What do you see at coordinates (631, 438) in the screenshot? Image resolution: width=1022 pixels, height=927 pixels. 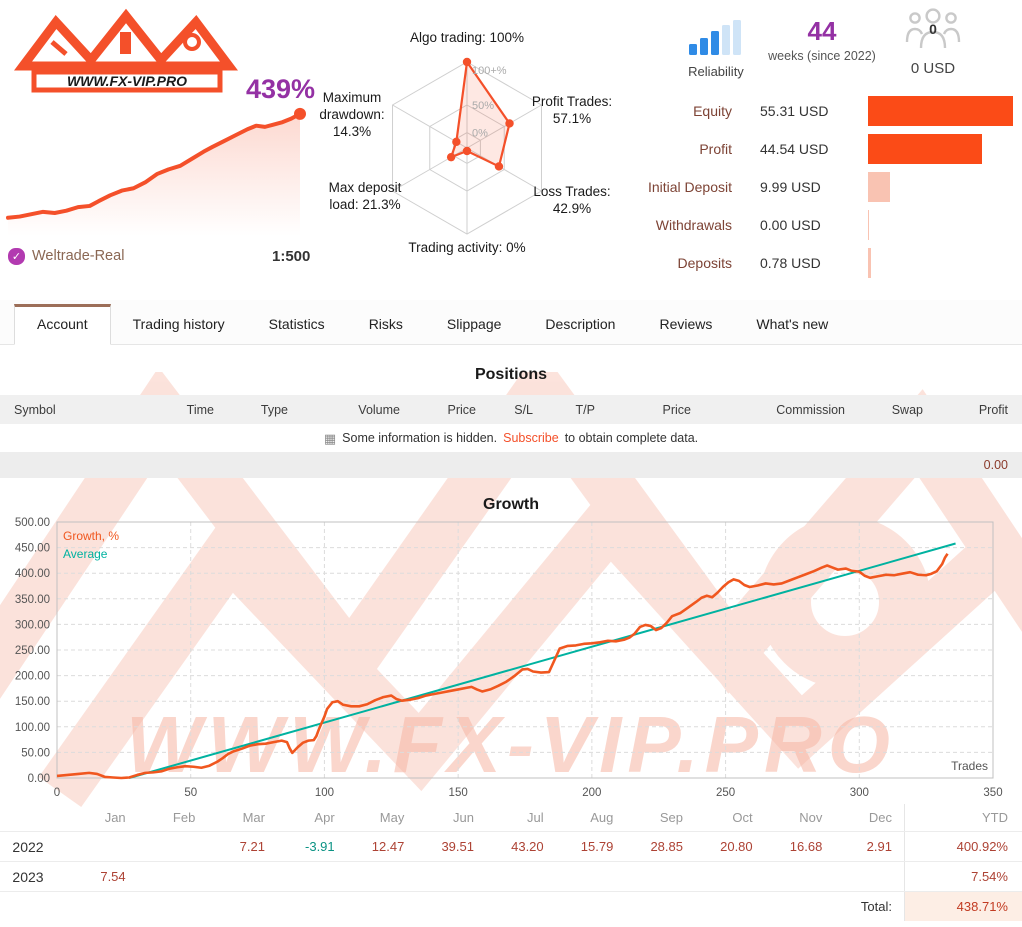 I see `hidden-notice-suffix: to obtain complete data.` at bounding box center [631, 438].